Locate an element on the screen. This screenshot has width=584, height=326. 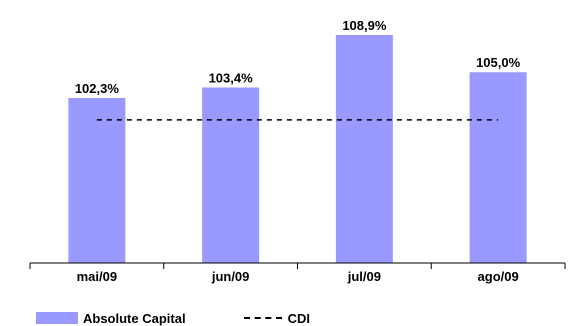
legend-item-cdi: CDI is located at coordinates (276, 318).